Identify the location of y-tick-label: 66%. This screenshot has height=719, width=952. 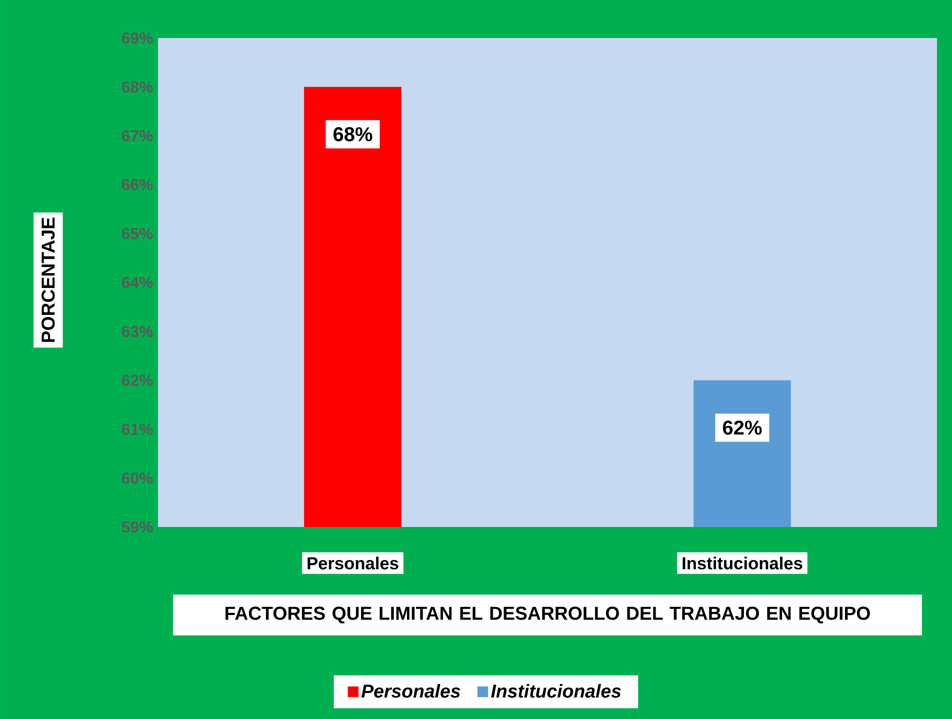
(137, 184).